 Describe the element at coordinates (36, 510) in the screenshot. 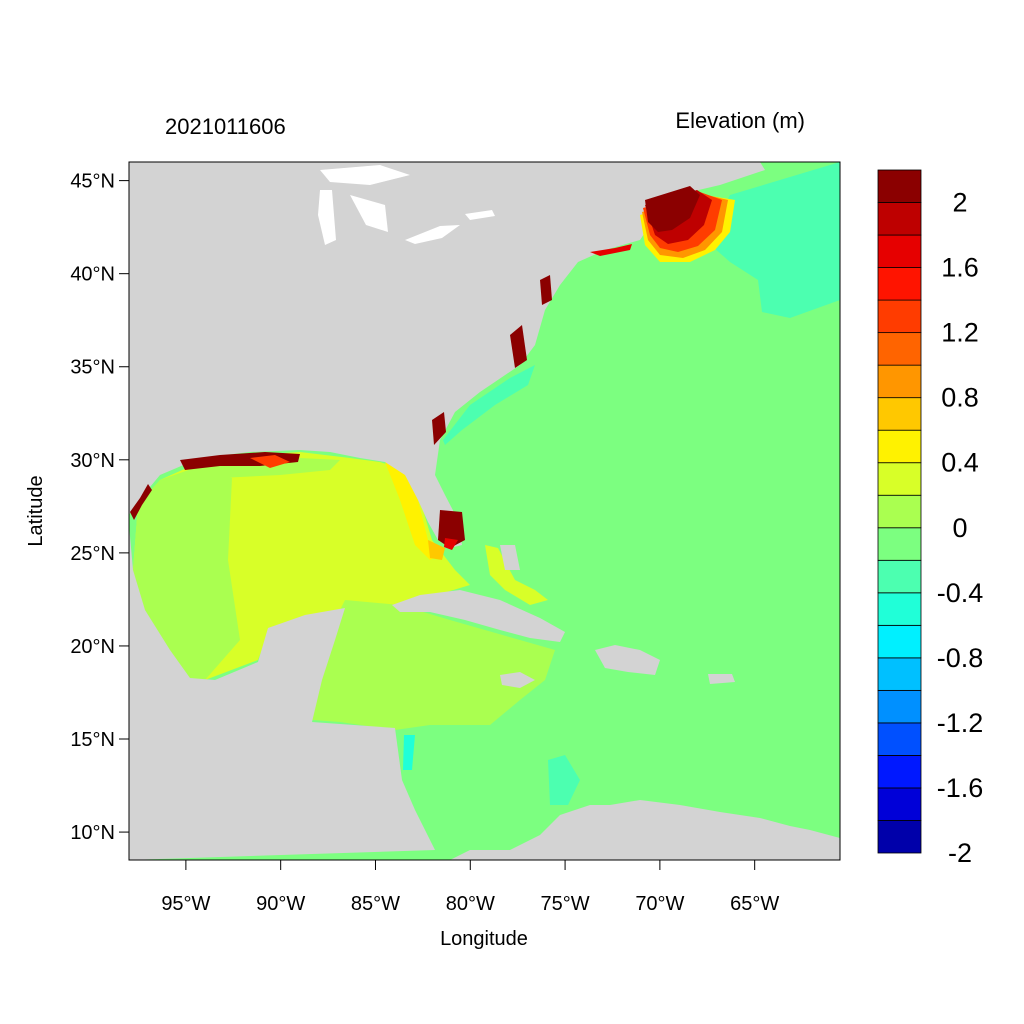

I see `y-axis-label: Latitude` at that location.